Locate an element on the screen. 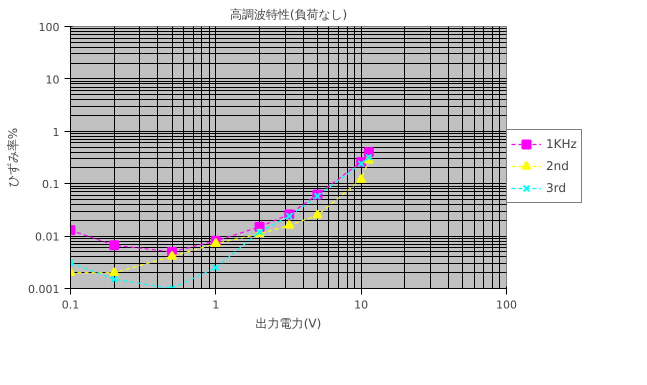 Image resolution: width=647 pixels, height=385 pixels. x-tick-label: 0.1 is located at coordinates (71, 305).